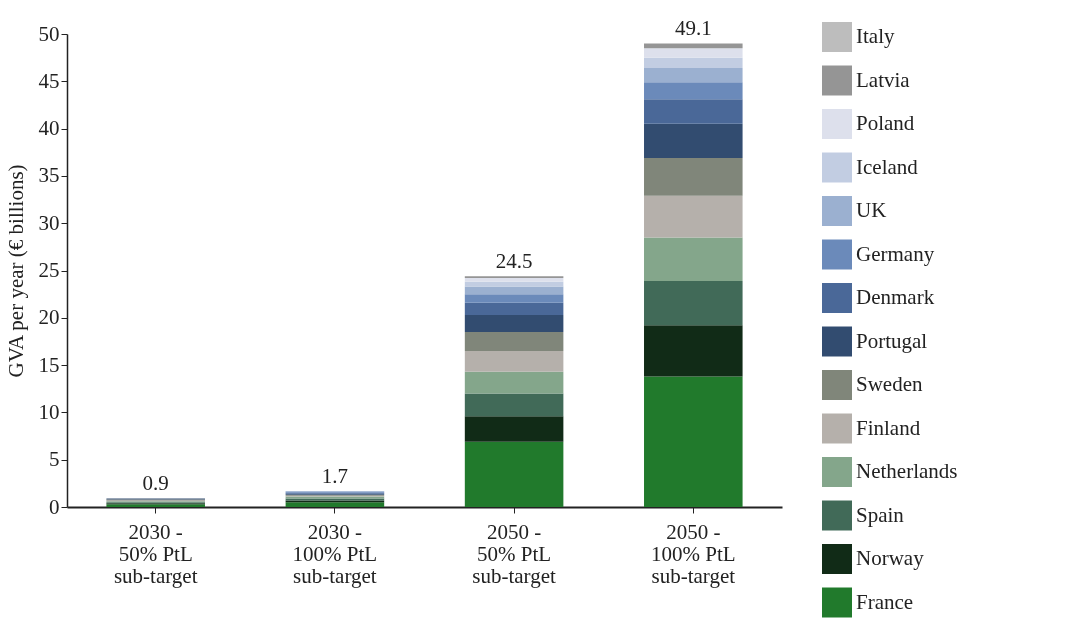  Describe the element at coordinates (892, 340) in the screenshot. I see `legend-label: Portugal` at that location.